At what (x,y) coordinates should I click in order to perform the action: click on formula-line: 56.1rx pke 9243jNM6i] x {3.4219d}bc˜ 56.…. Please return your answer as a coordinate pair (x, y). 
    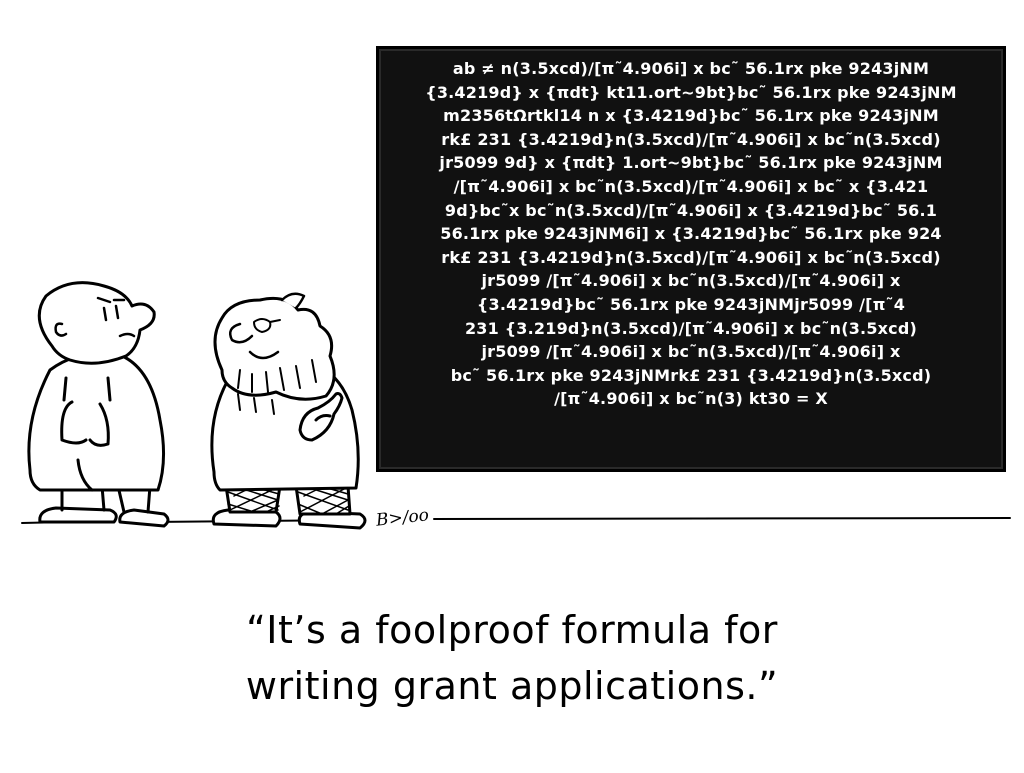
    Looking at the image, I should click on (691, 234).